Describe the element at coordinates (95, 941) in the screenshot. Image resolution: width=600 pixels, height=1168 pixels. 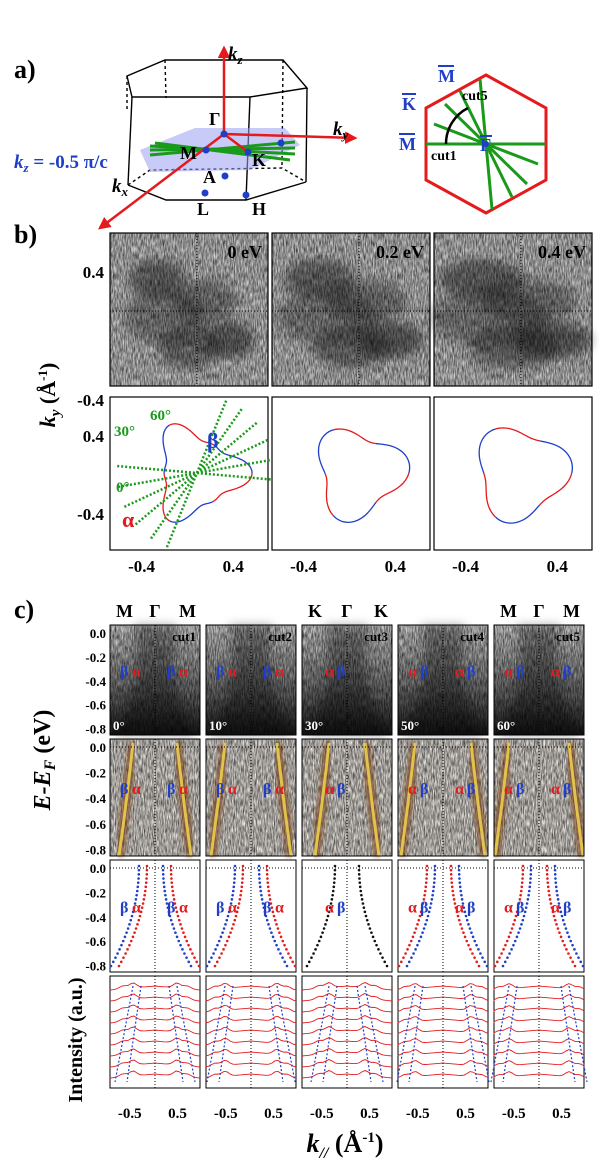
I see `c-ytick: -0.6` at that location.